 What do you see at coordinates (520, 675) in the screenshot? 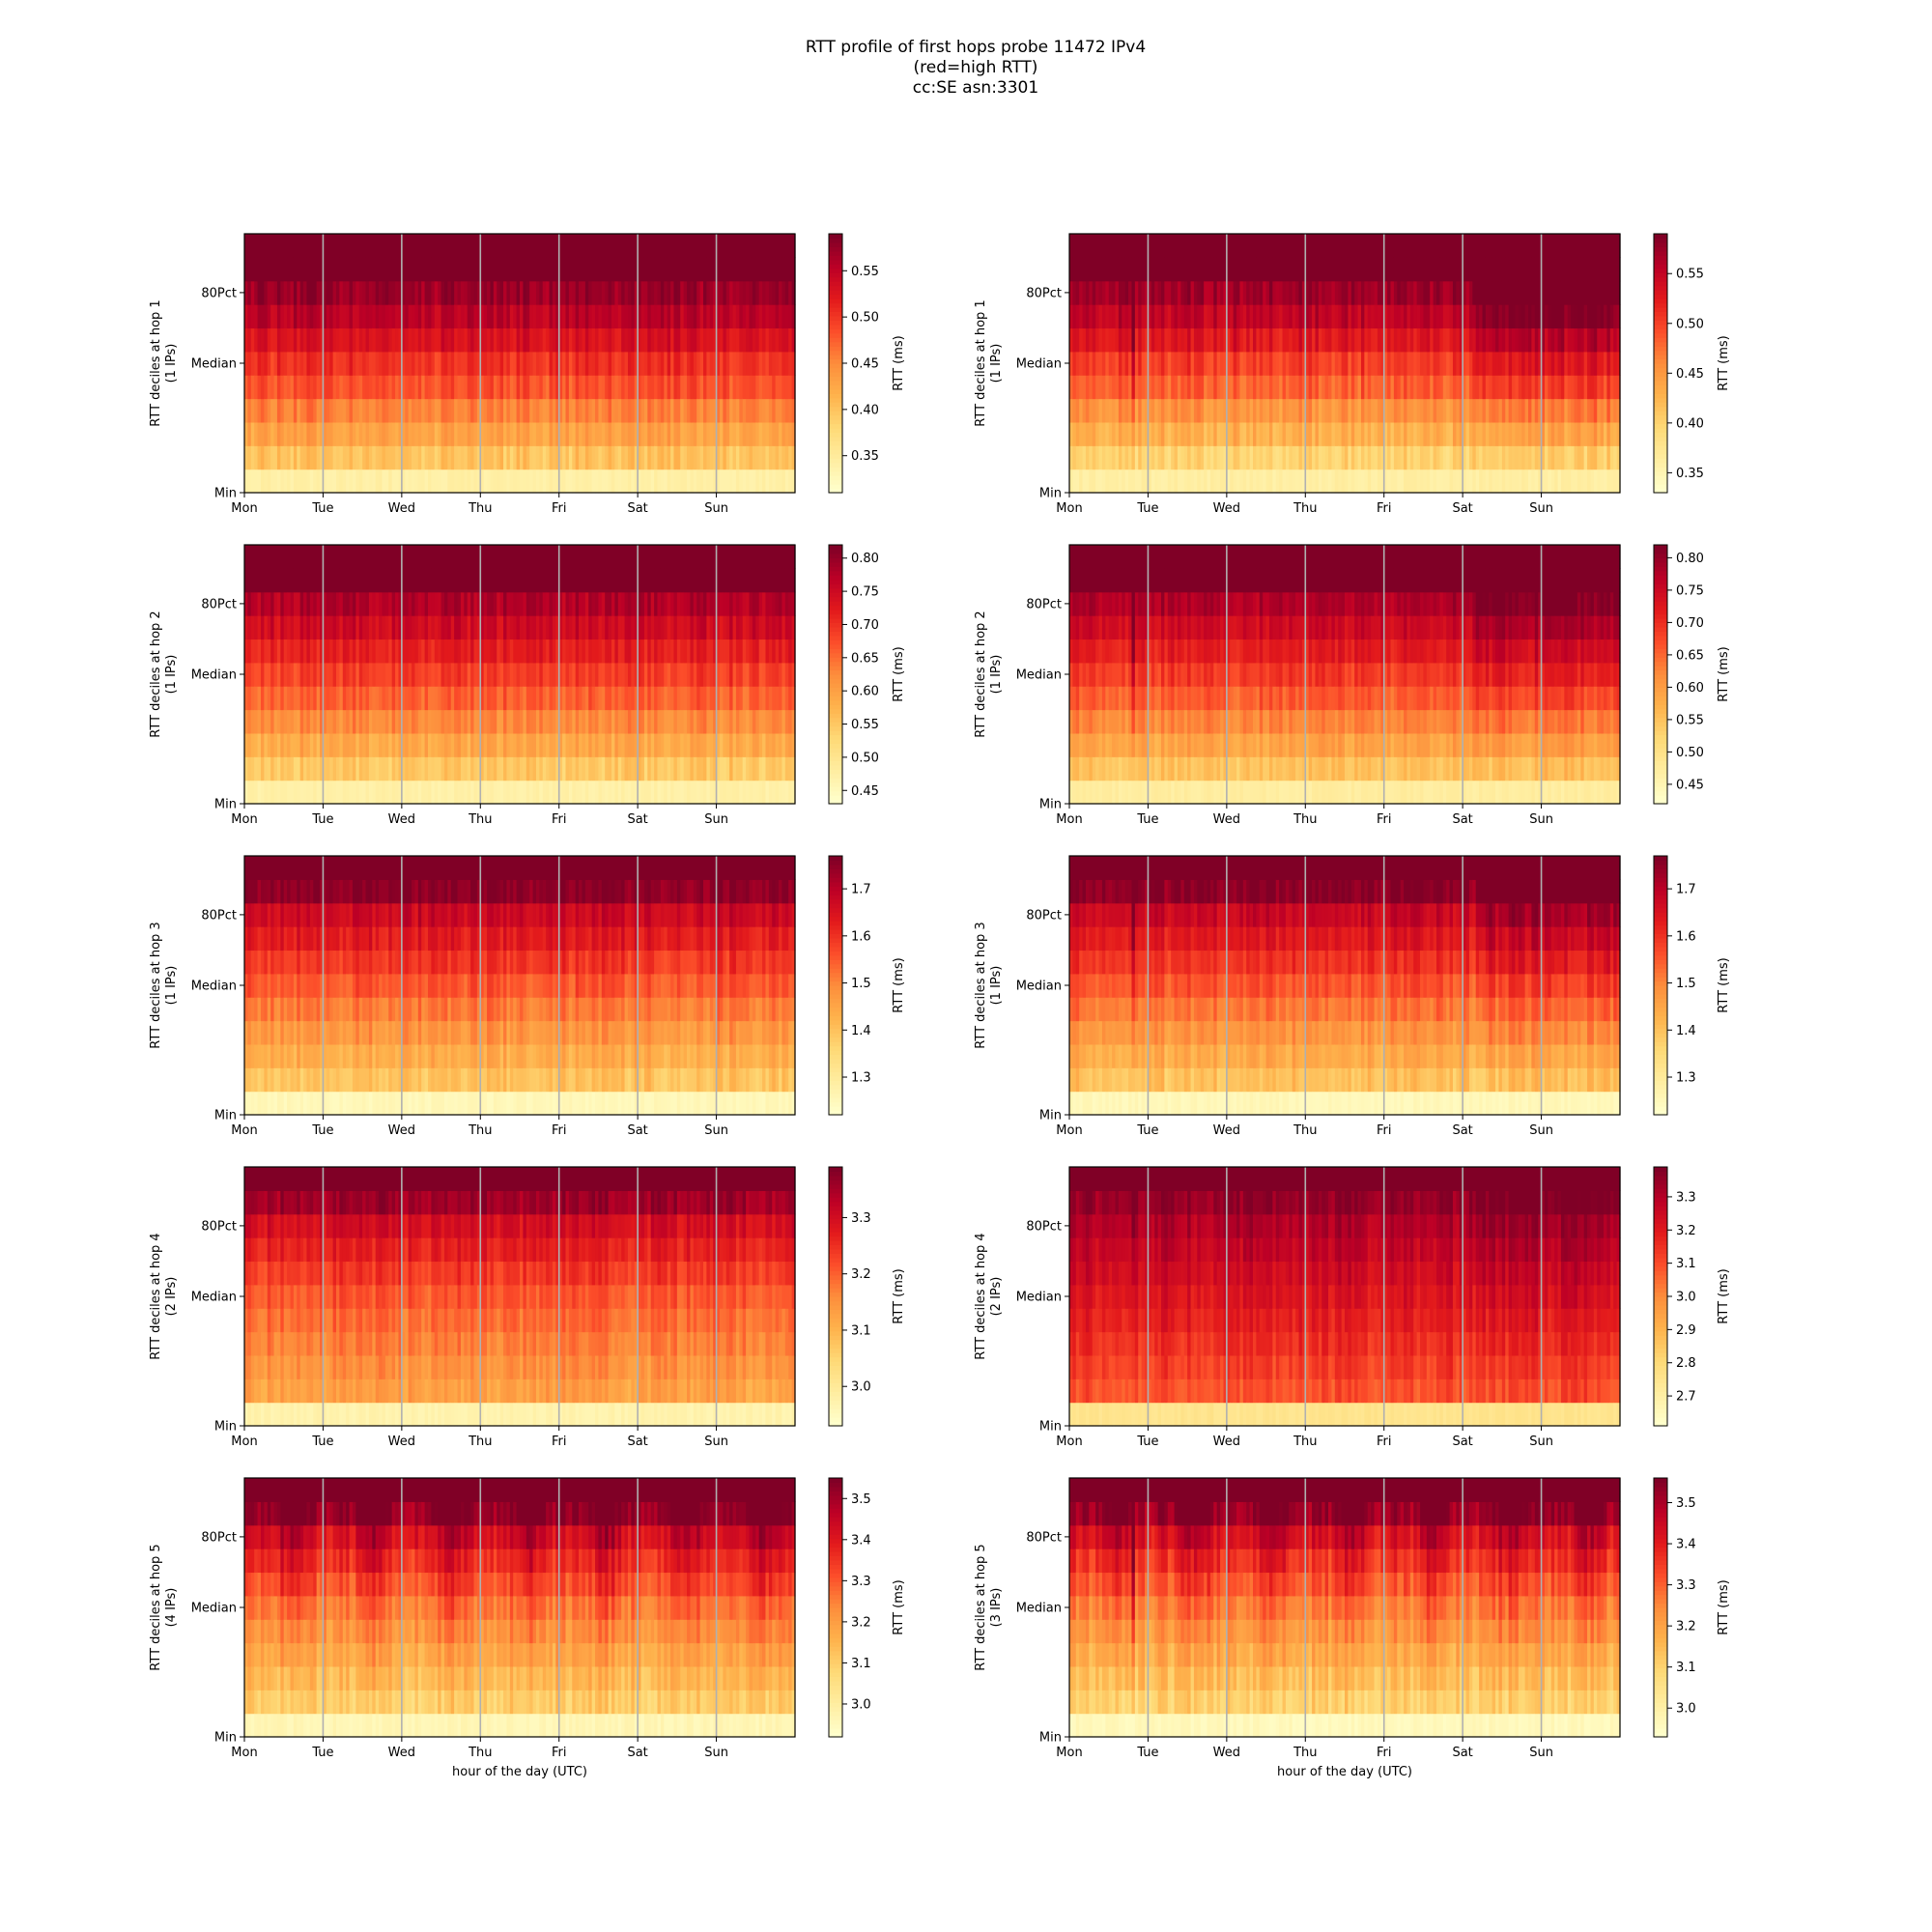
I see `heatmap-cells` at bounding box center [520, 675].